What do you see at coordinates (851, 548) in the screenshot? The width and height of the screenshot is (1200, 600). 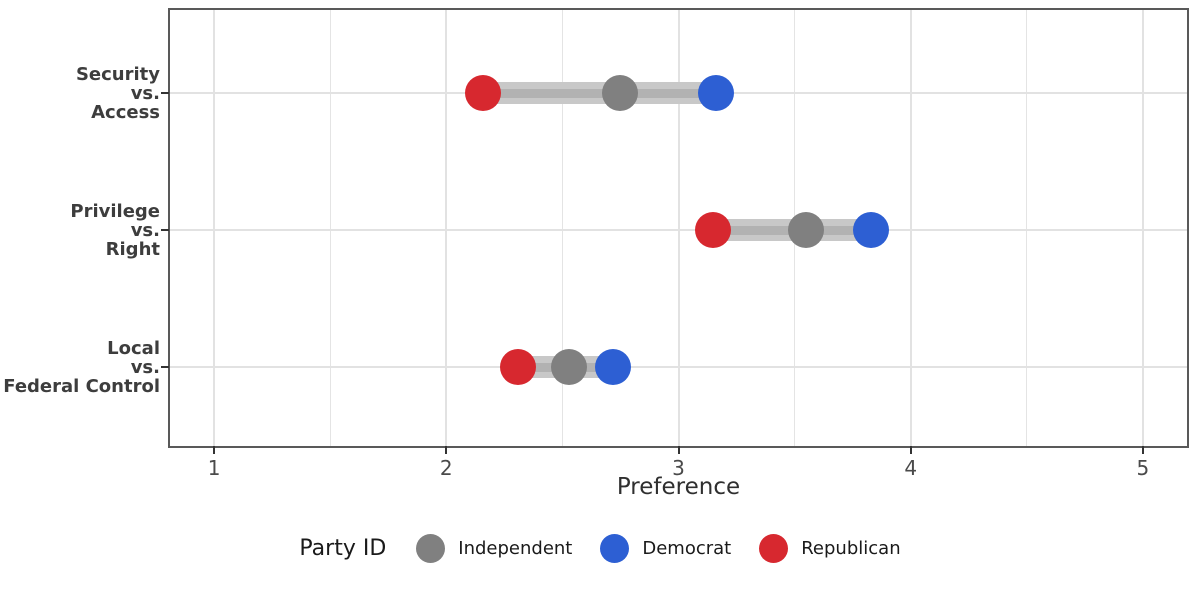 I see `legend-label: Republican` at bounding box center [851, 548].